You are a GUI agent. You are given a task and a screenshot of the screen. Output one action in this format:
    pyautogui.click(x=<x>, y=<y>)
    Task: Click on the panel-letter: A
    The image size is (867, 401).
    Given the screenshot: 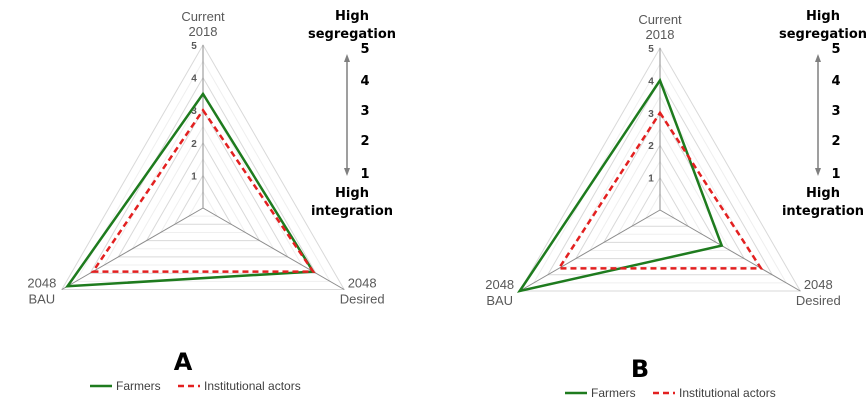 What is the action you would take?
    pyautogui.click(x=183, y=362)
    